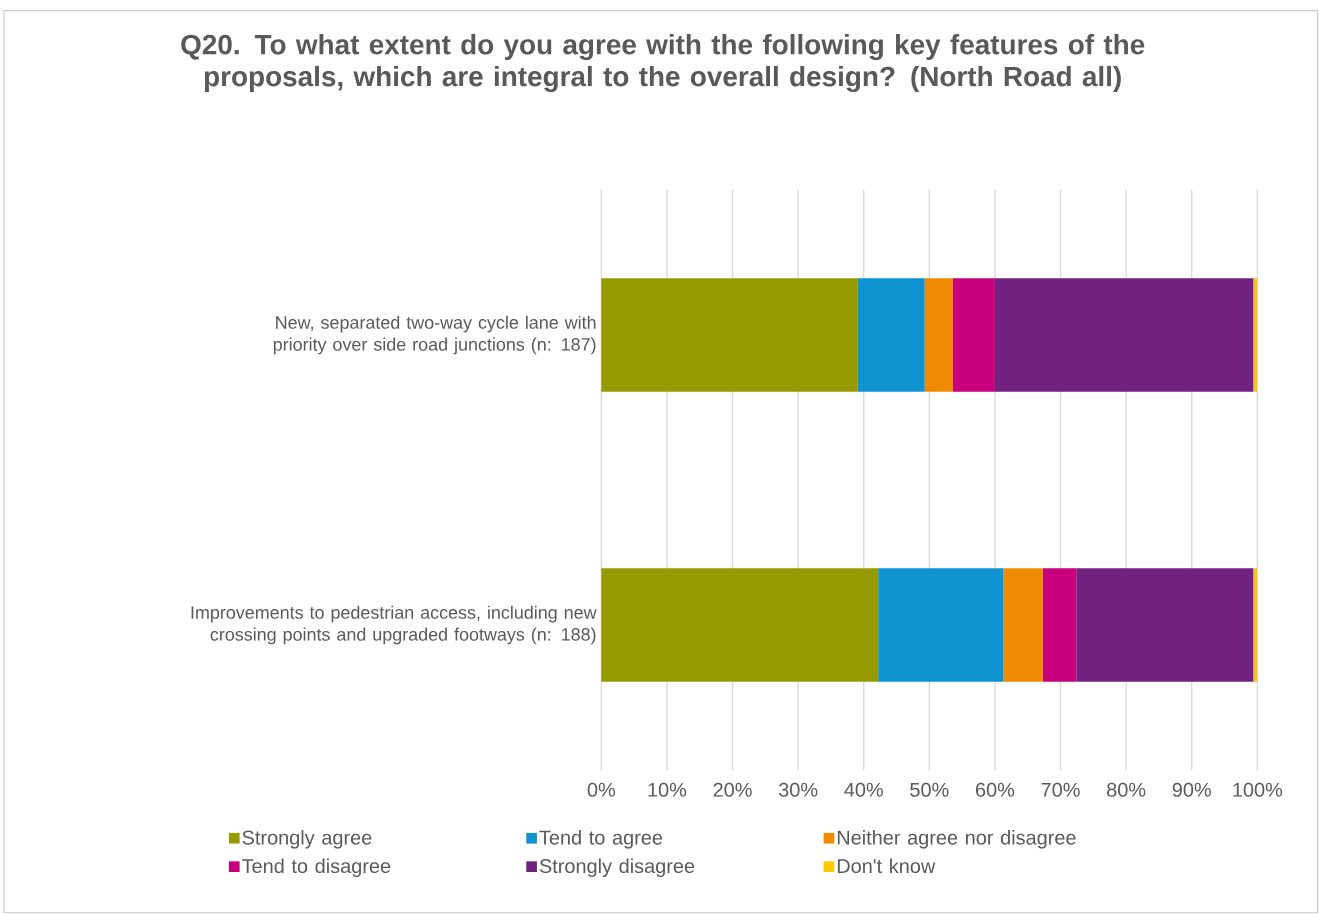 Image resolution: width=1319 pixels, height=914 pixels. Describe the element at coordinates (434, 335) in the screenshot. I see `y-tick-label: New, separated two-way cycle lane with priority over side road junctions (n: 187)` at that location.